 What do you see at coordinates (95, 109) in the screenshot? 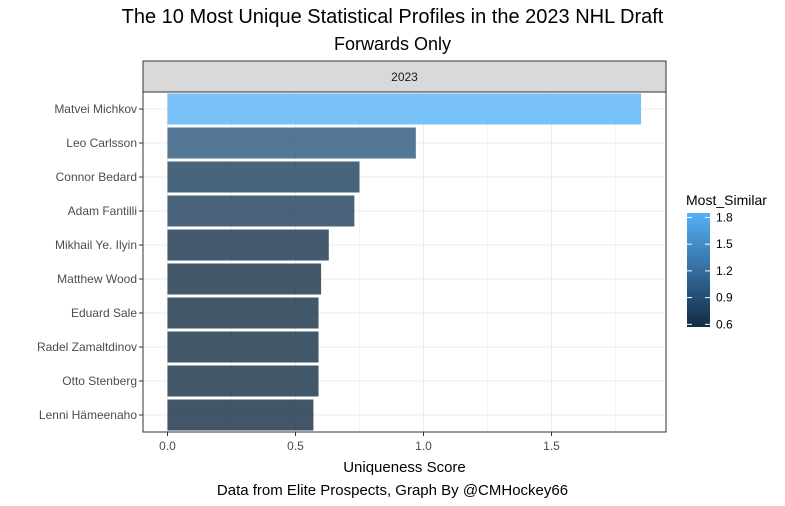
I see `y-tick-label: Matvei Michkov` at bounding box center [95, 109].